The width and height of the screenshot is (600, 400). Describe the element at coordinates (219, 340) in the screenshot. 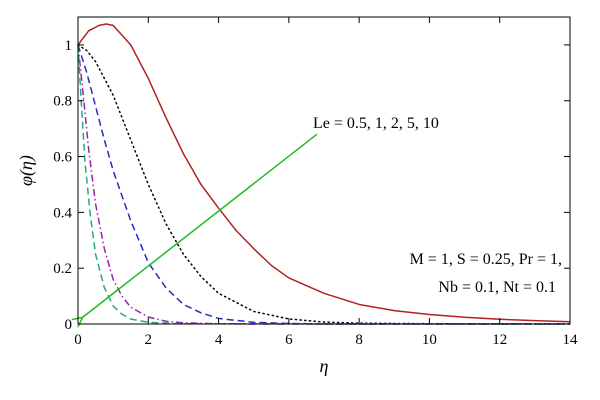

I see `x-tick-label: 4` at that location.